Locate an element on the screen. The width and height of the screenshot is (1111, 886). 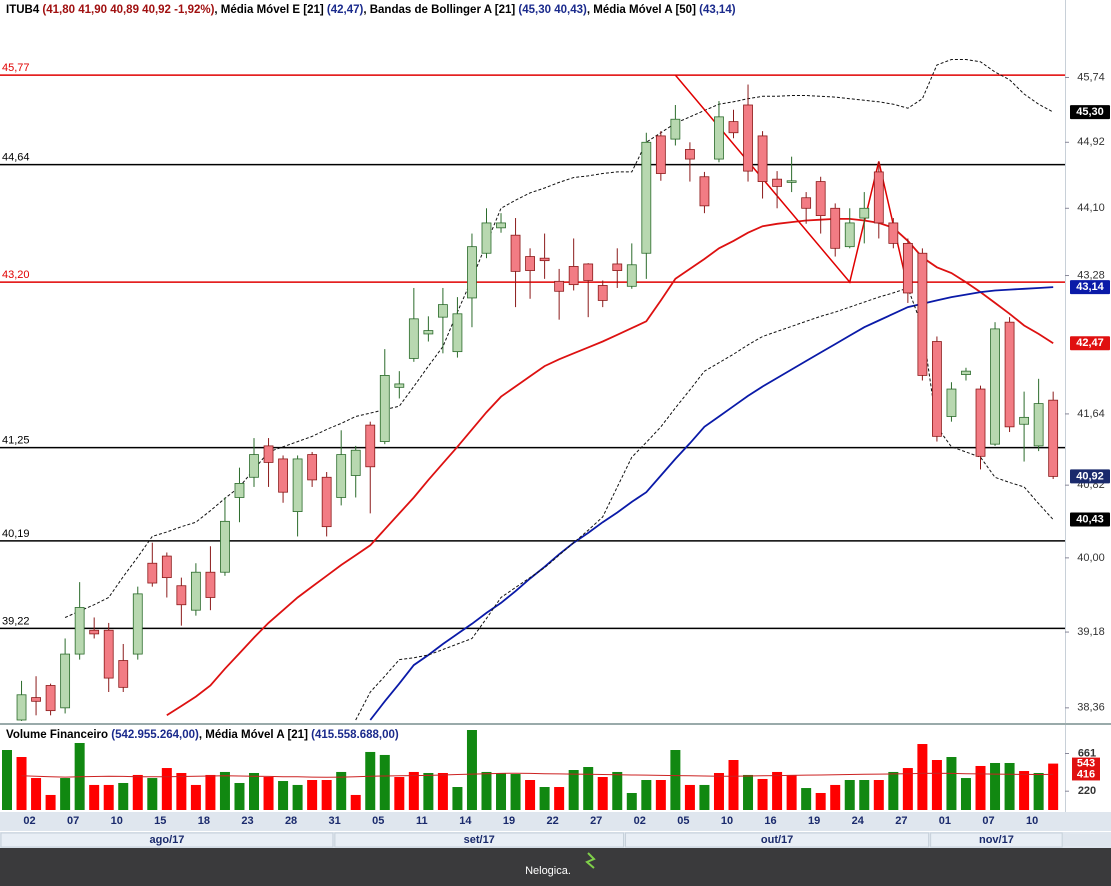
brand-icon is located at coordinates (590, 860).